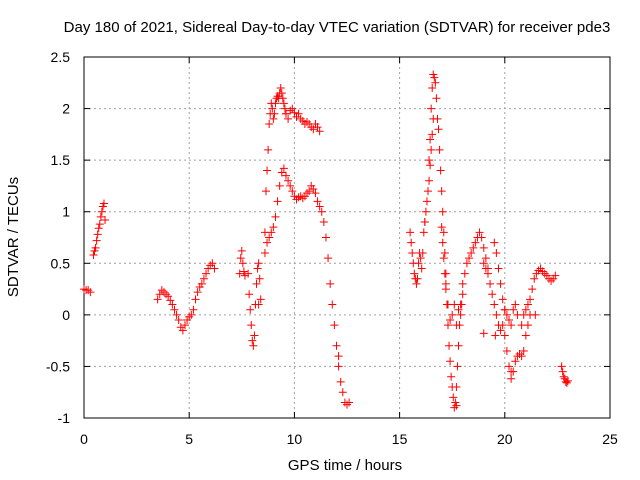 The image size is (640, 480). What do you see at coordinates (61, 160) in the screenshot?
I see `y-tick-label: 1.5` at bounding box center [61, 160].